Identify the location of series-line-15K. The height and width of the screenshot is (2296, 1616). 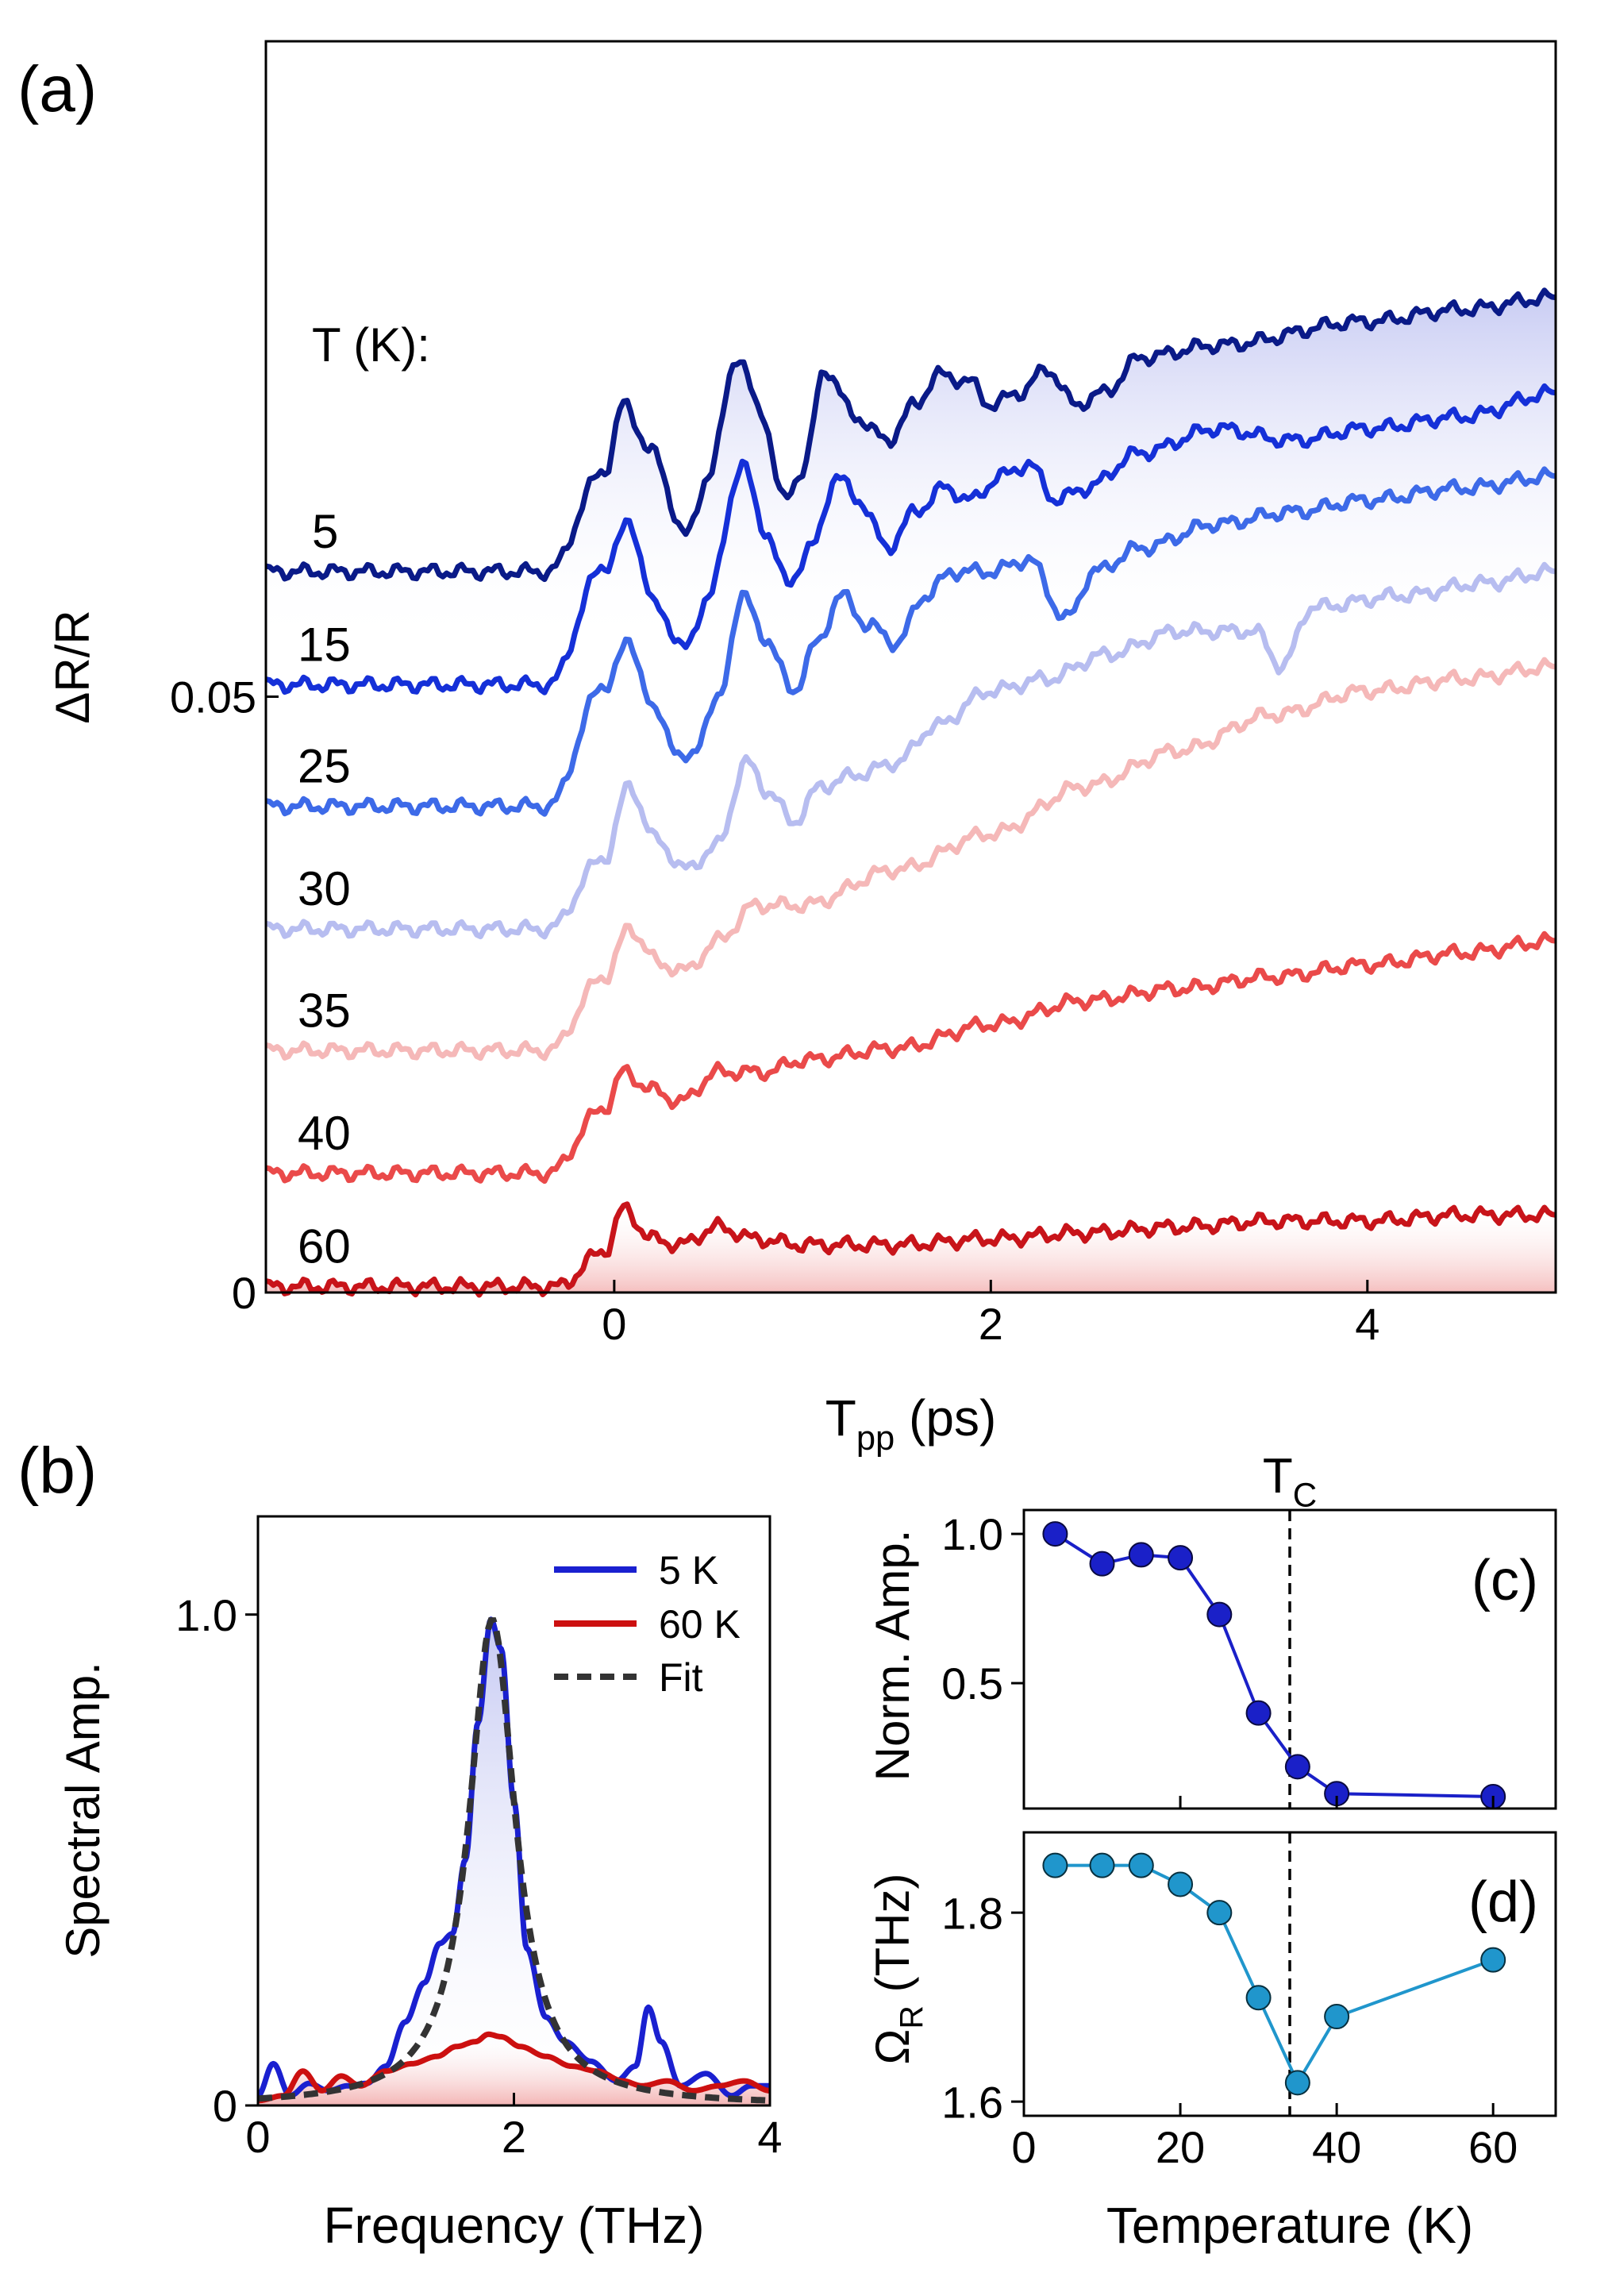
(910, 539).